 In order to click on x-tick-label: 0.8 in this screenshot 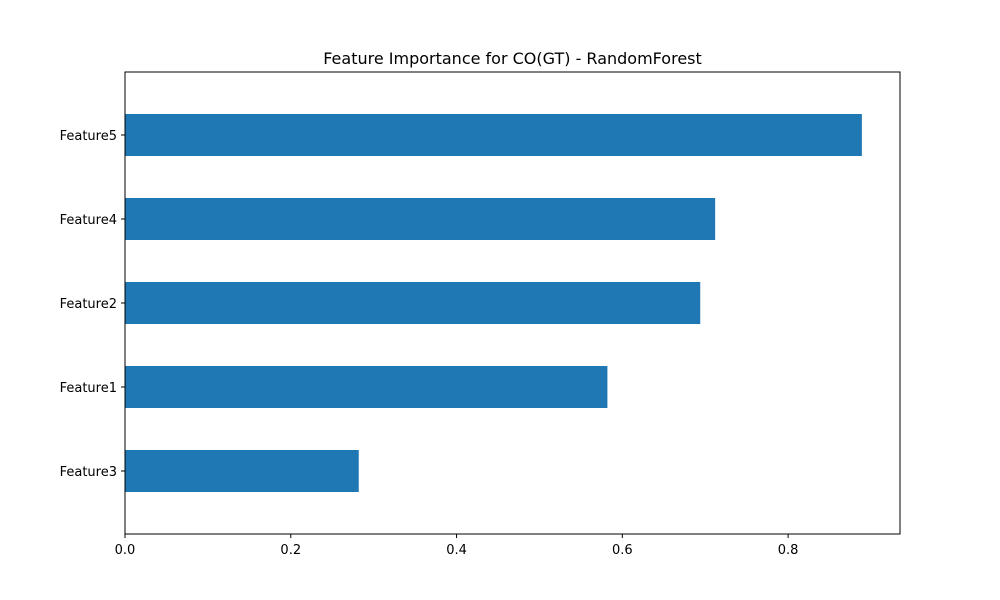, I will do `click(788, 550)`.